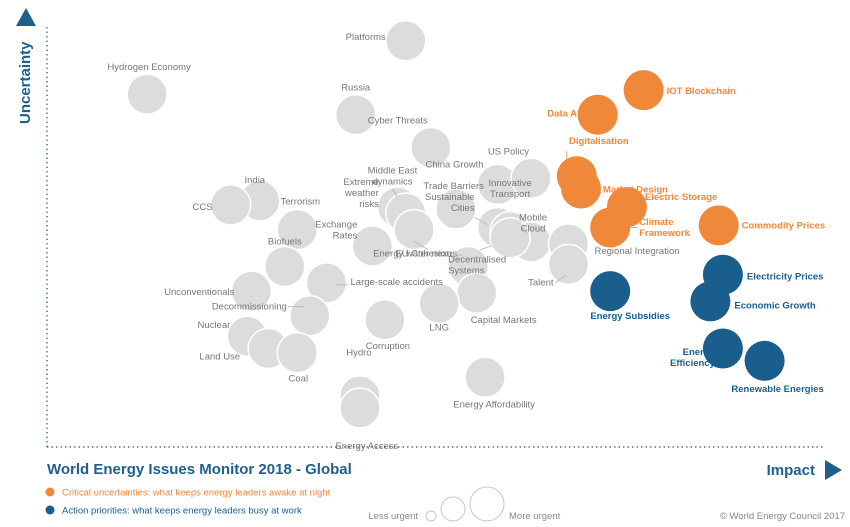 This screenshot has width=850, height=527. Describe the element at coordinates (599, 141) in the screenshot. I see `label-digitalisation: Digitalisation` at that location.